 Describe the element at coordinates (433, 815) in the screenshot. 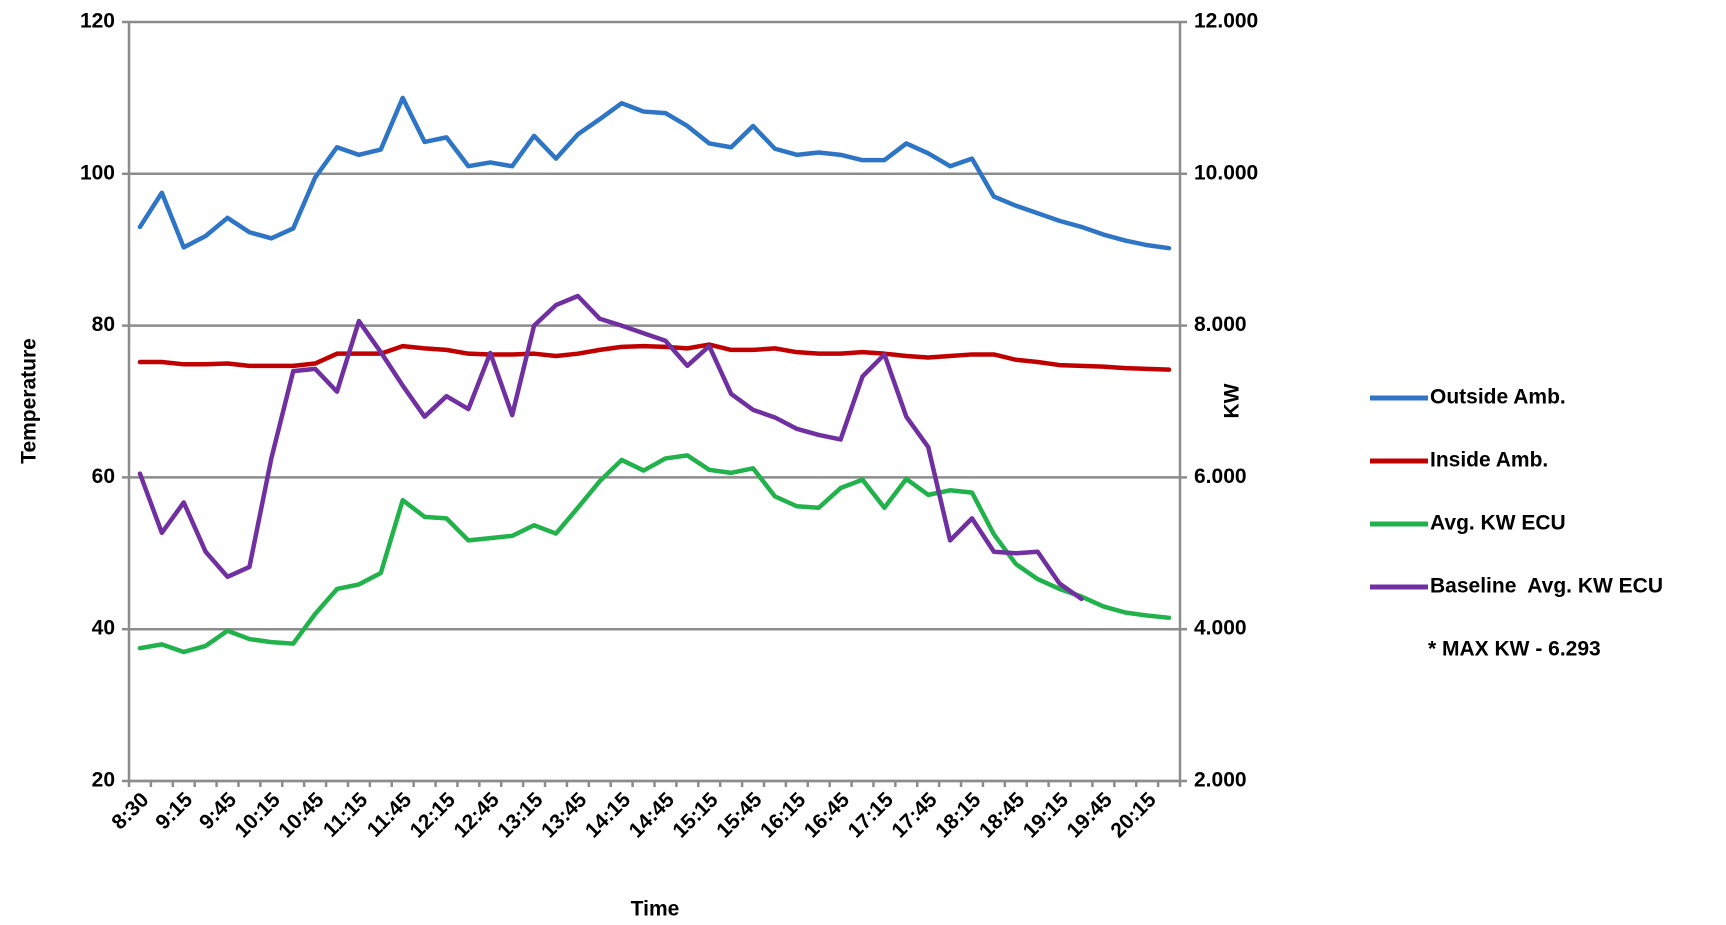

I see `x-tick-label: 12:15` at that location.